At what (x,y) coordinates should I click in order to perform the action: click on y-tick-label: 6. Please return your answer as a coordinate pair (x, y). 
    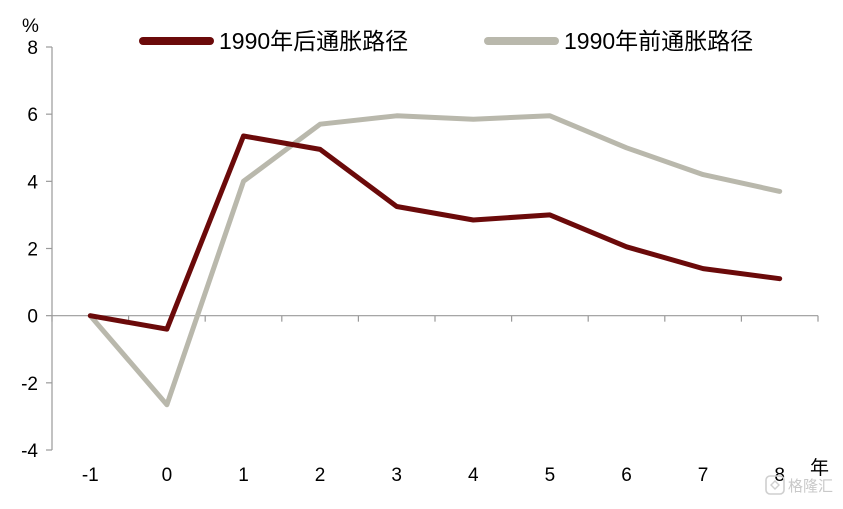
    Looking at the image, I should click on (32, 115).